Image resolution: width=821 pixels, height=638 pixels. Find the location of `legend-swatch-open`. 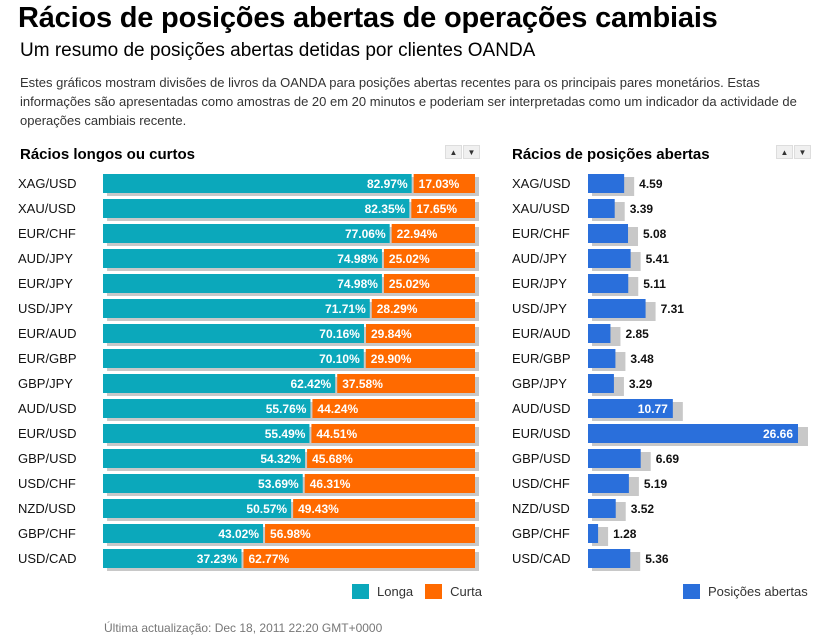

legend-swatch-open is located at coordinates (691, 591).